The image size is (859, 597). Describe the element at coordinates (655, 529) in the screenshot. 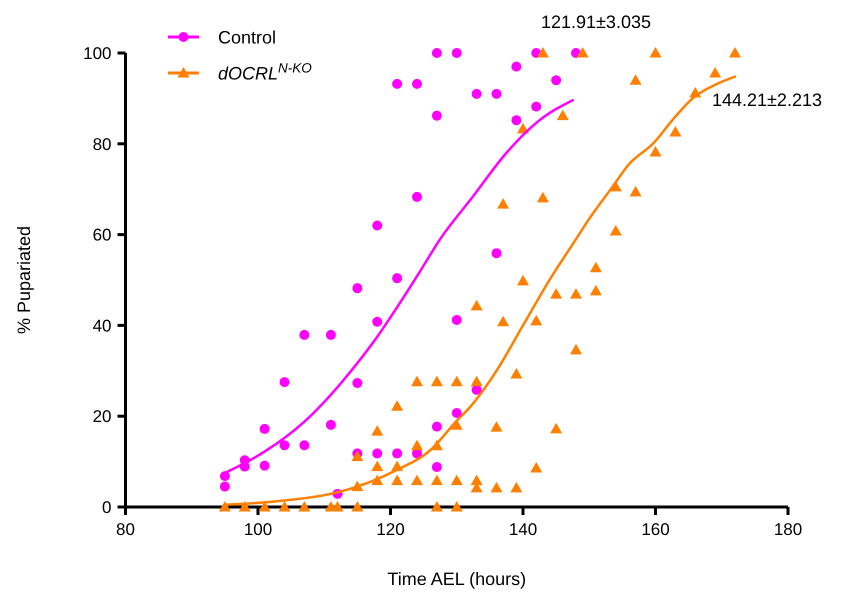

I see `x-tick-label: 160` at that location.